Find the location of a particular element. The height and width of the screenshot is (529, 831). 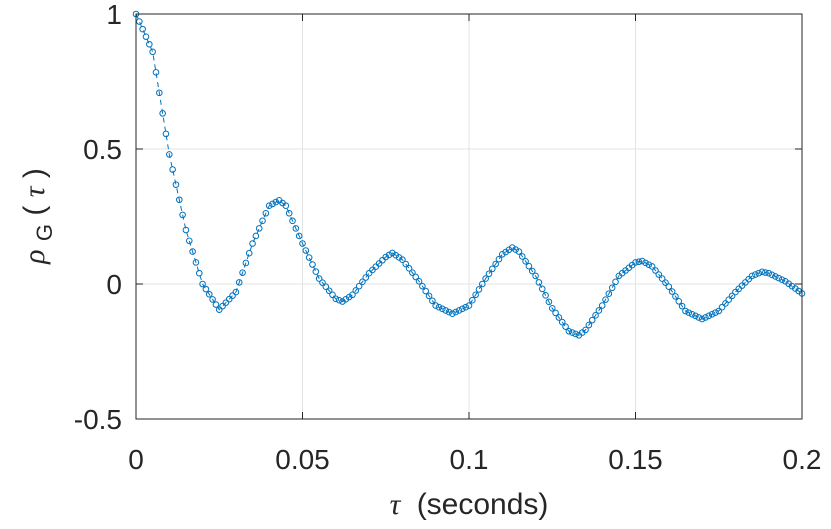

y-axis-label-paren-open: ( is located at coordinates (34, 211).